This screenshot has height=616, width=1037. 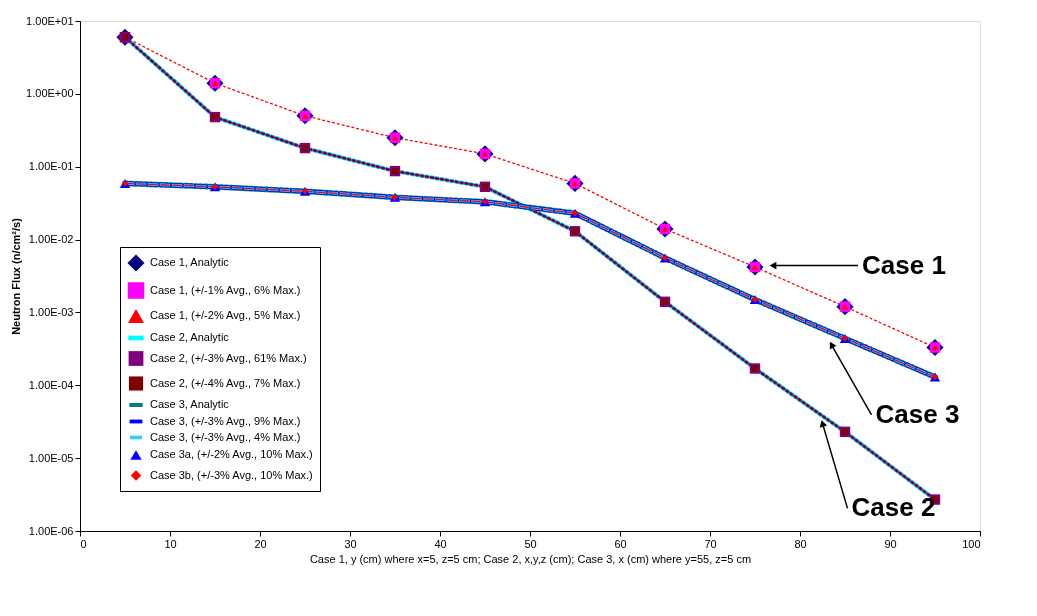 What do you see at coordinates (190, 337) in the screenshot?
I see `legend-label: Case 2, Analytic` at bounding box center [190, 337].